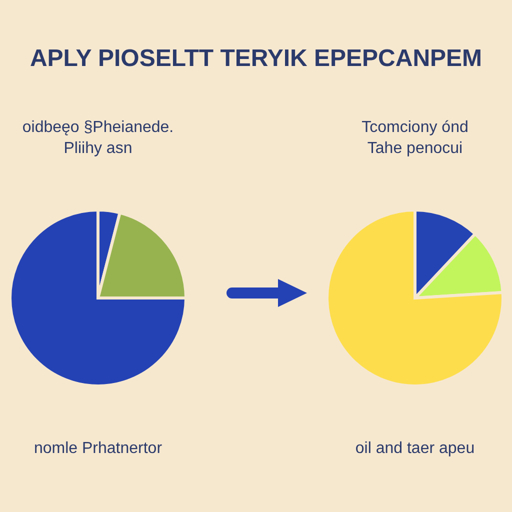  Describe the element at coordinates (98, 448) in the screenshot. I see `text: nomle Prhatnertor` at that location.